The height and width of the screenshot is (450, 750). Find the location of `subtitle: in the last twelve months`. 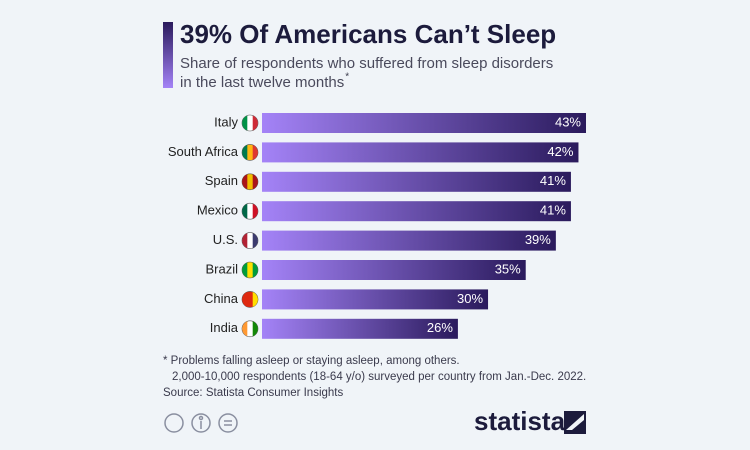

subtitle: in the last twelve months is located at coordinates (262, 82).